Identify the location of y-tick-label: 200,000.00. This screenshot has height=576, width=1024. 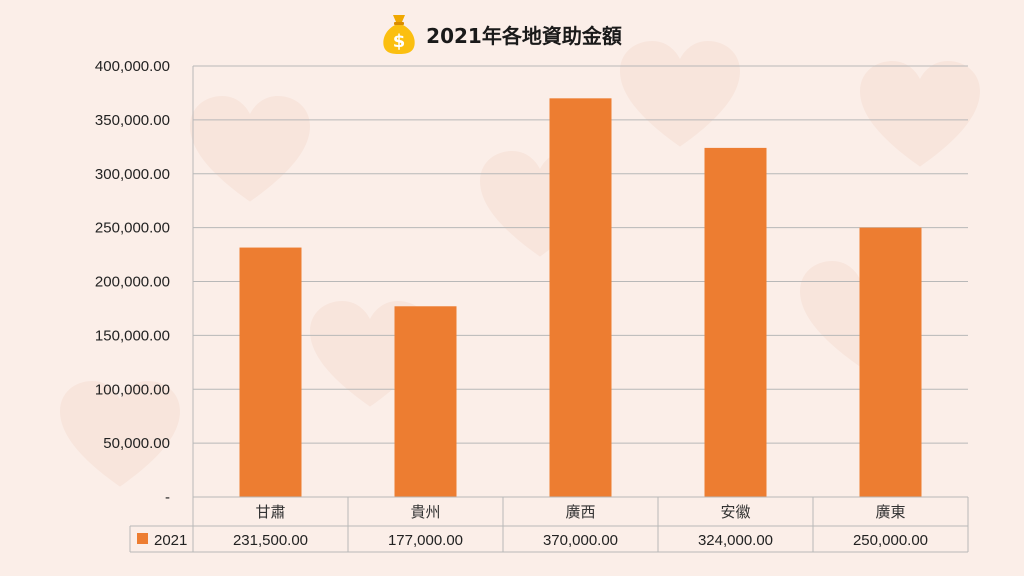
(132, 282).